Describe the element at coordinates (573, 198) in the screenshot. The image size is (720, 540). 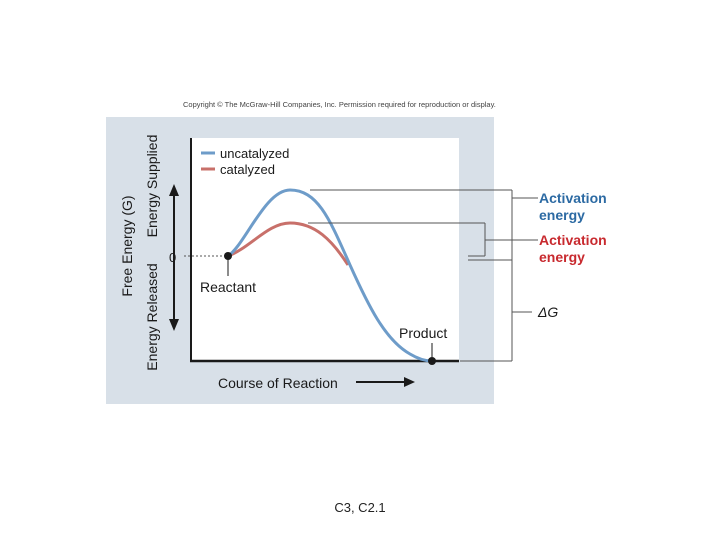
I see `activation-energy-uncatalyzed-line1: Activation` at that location.